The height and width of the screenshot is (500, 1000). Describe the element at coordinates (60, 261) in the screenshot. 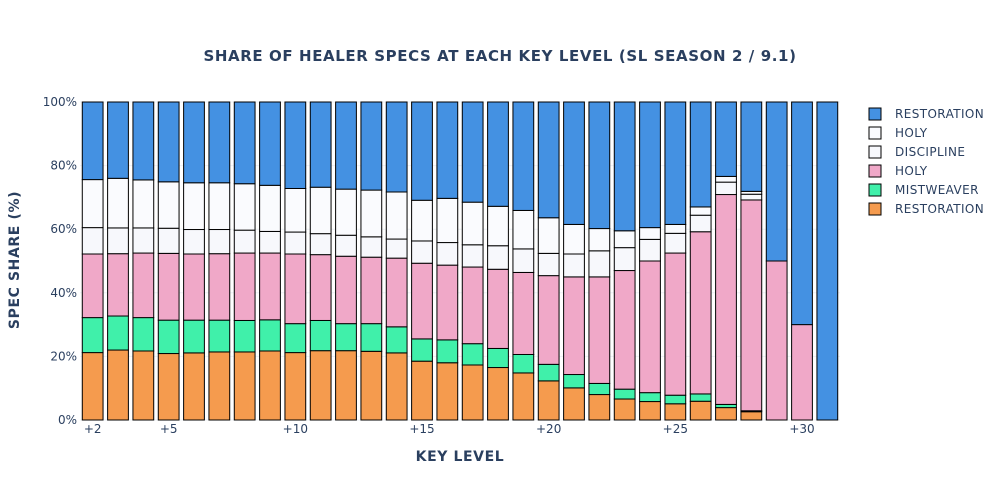

I see `y-axis-ticks: 0% 20% 40% 60% 80% 100%` at that location.